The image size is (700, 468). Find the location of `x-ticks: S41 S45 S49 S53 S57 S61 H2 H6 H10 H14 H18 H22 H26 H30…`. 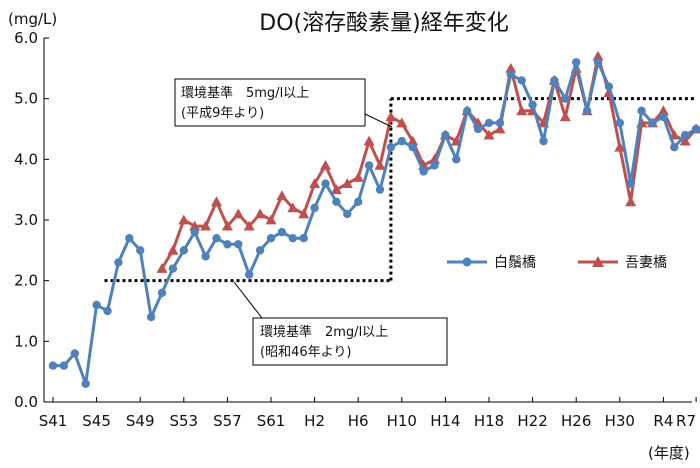

x-ticks: S41 S45 S49 S53 S57 S61 H2 H6 H10 H14 H18 H22 H26 H30… is located at coordinates (368, 413).